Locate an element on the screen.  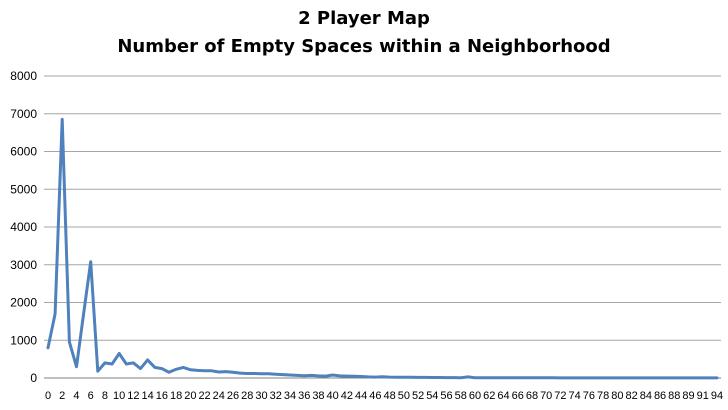
y-axis: 0 1000 2000 3000 4000 5000 6000 7000 8000 is located at coordinates (23, 227).